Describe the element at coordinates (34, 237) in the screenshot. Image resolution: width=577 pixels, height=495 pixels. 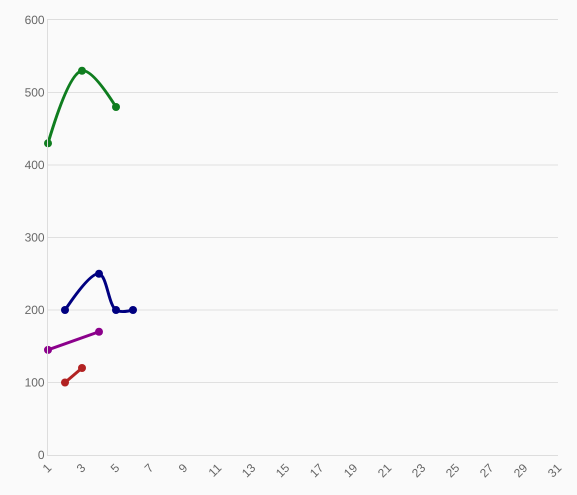
I see `y-tick-label: 300` at that location.